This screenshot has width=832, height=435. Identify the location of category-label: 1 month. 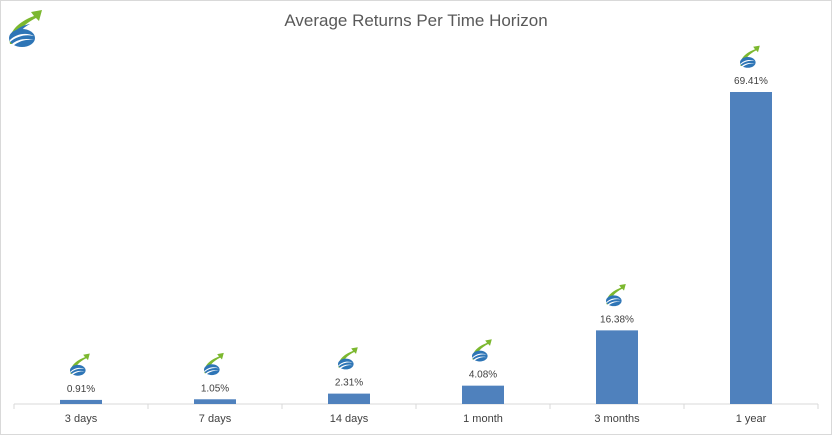
(483, 419).